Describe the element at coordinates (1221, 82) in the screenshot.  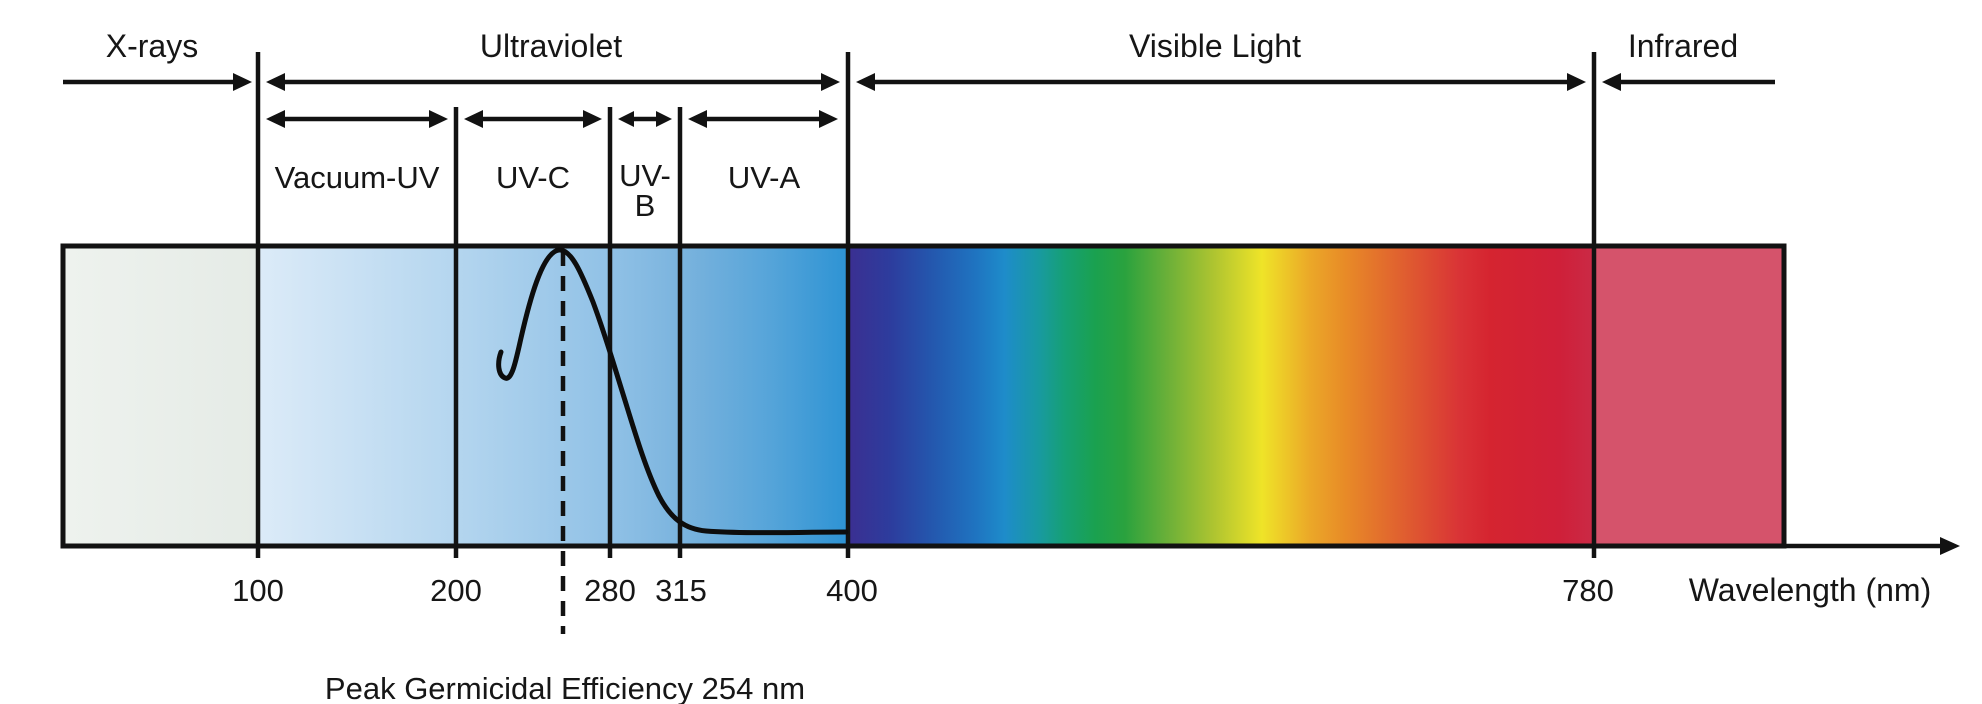
I see `visible-range-arrow` at that location.